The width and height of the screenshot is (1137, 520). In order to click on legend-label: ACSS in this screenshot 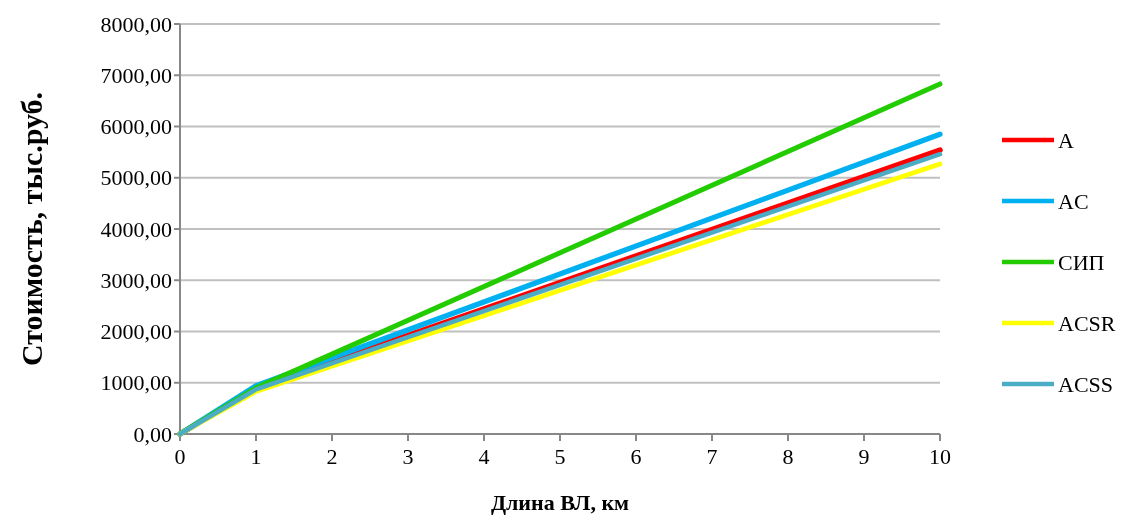, I will do `click(1086, 384)`.